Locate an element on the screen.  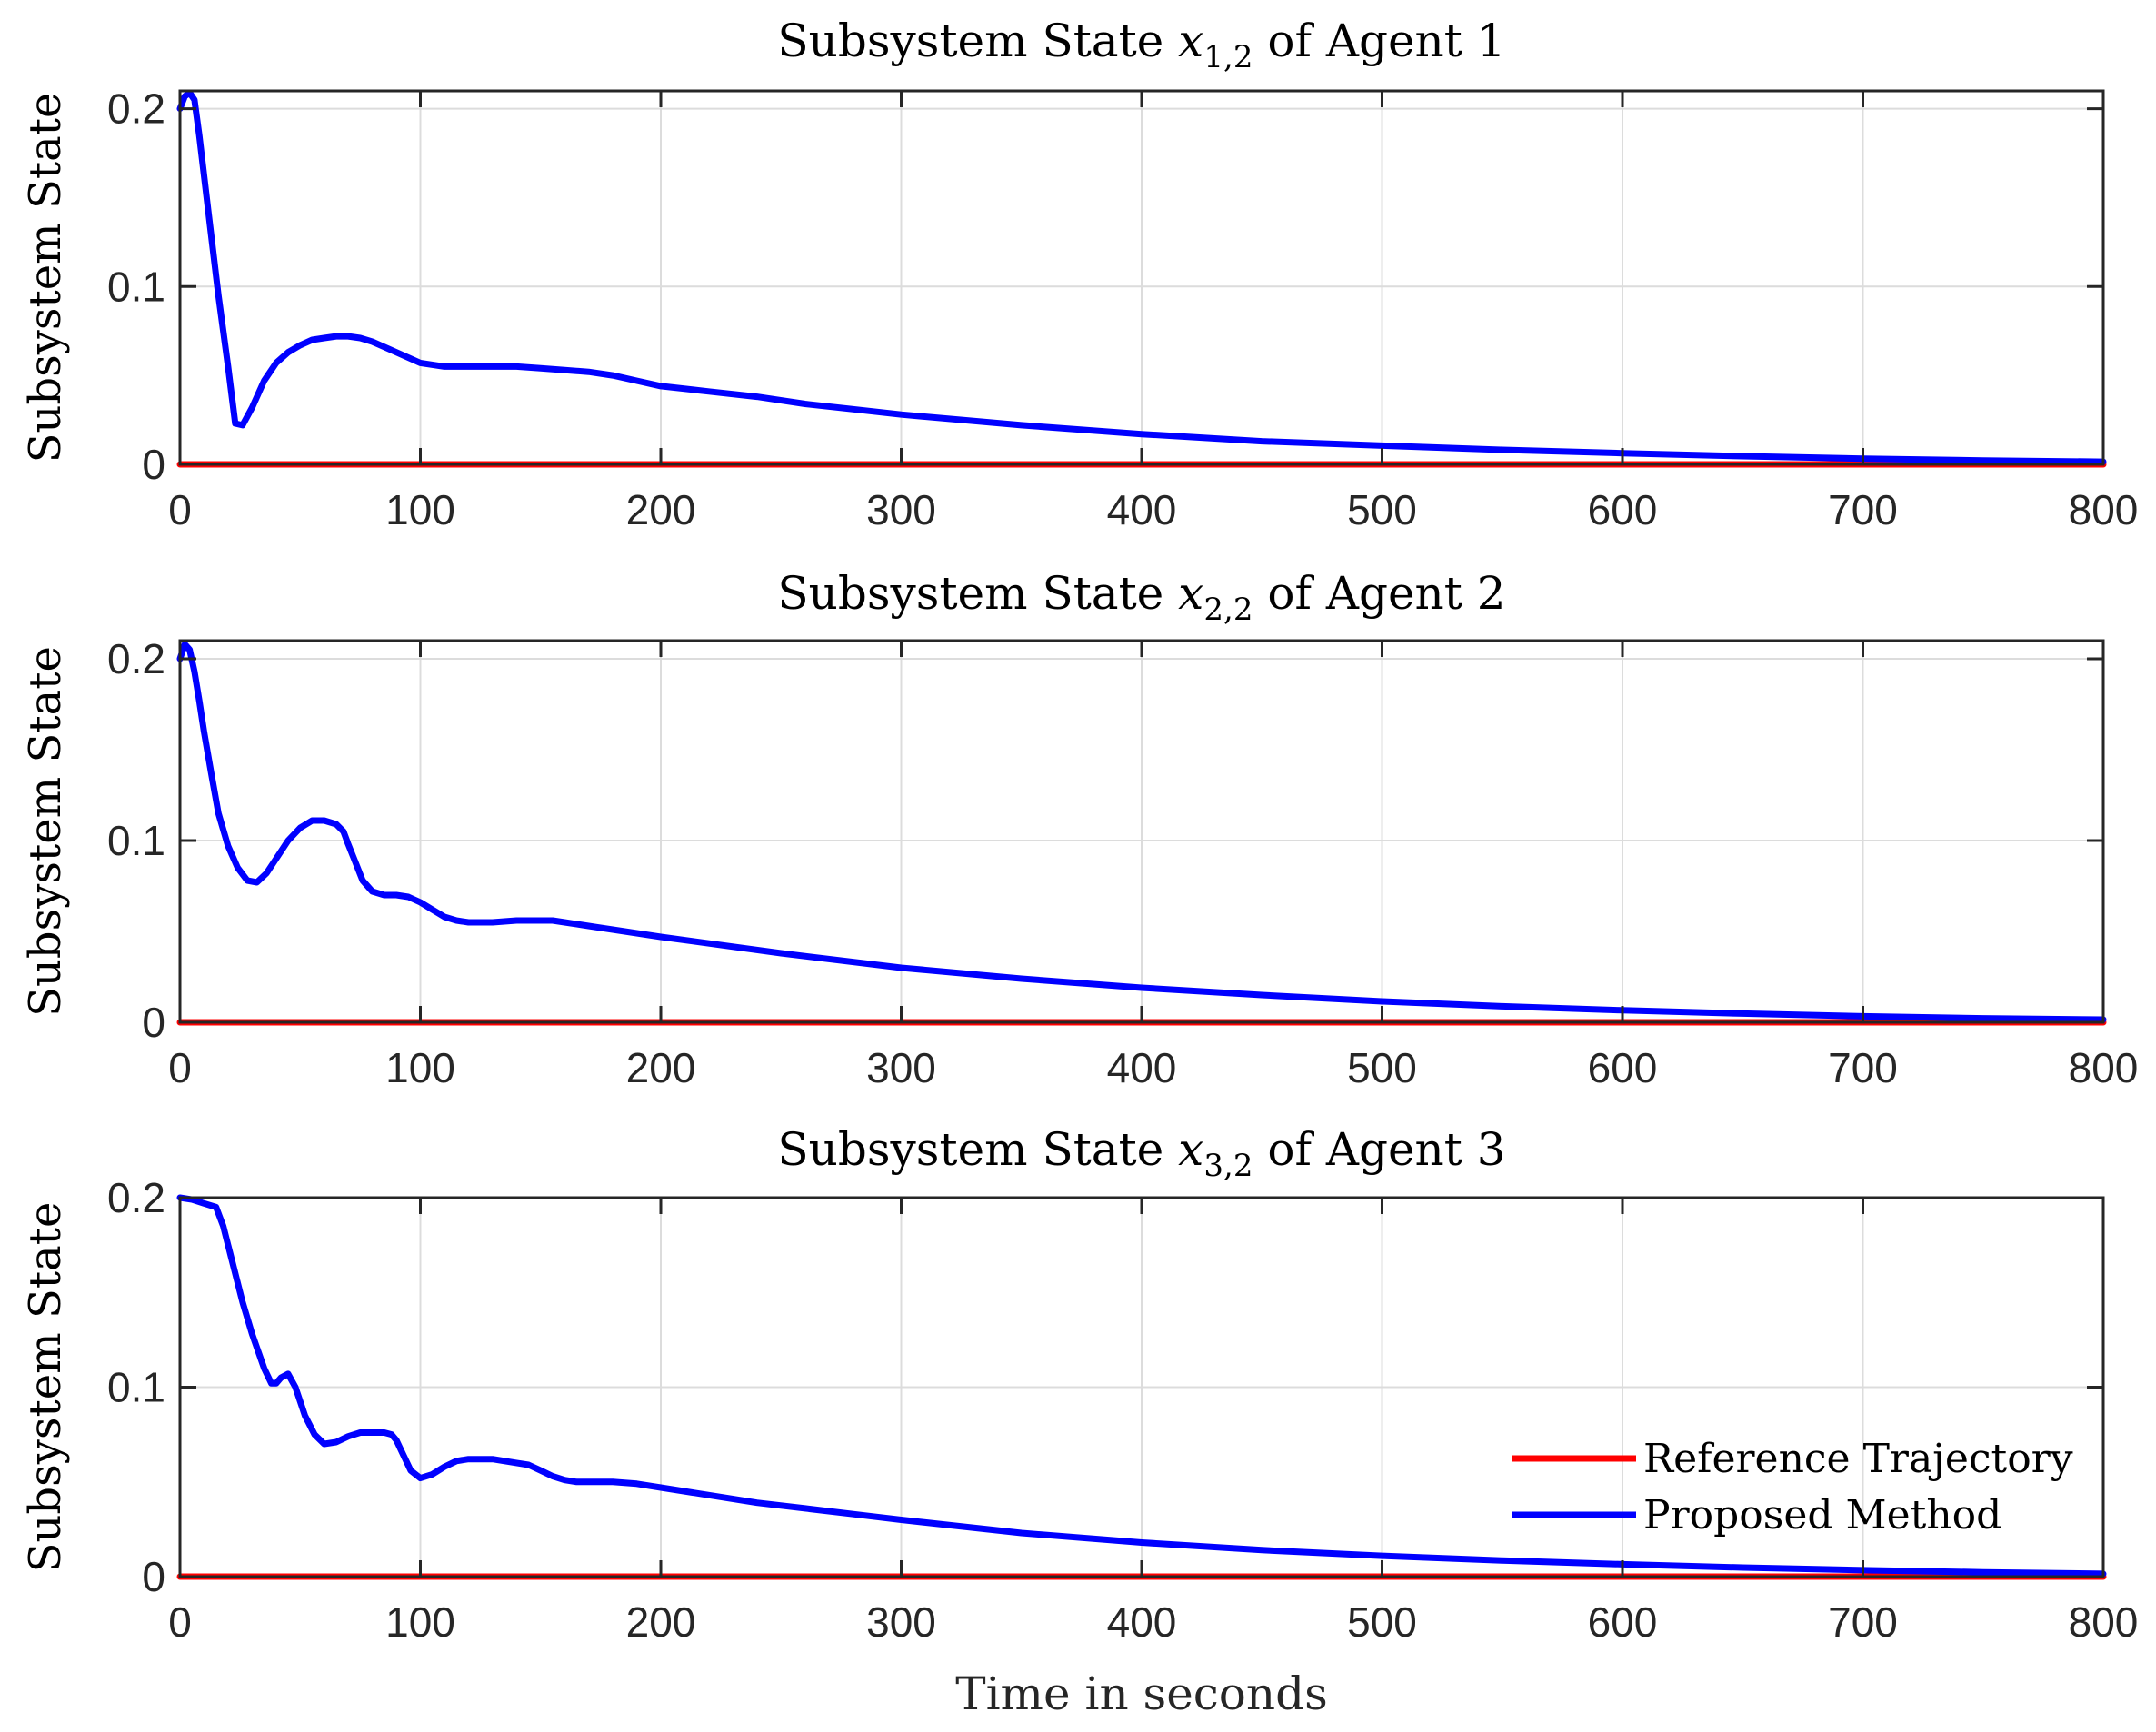
title-suffix: of Agent 2 is located at coordinates (1379, 593).